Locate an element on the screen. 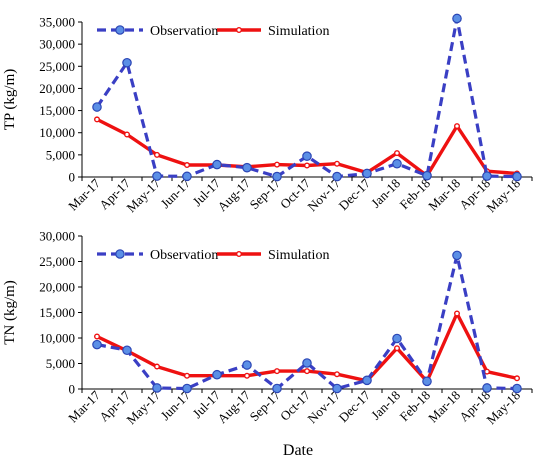 The image size is (550, 467). x-axis-title: Date is located at coordinates (298, 450).